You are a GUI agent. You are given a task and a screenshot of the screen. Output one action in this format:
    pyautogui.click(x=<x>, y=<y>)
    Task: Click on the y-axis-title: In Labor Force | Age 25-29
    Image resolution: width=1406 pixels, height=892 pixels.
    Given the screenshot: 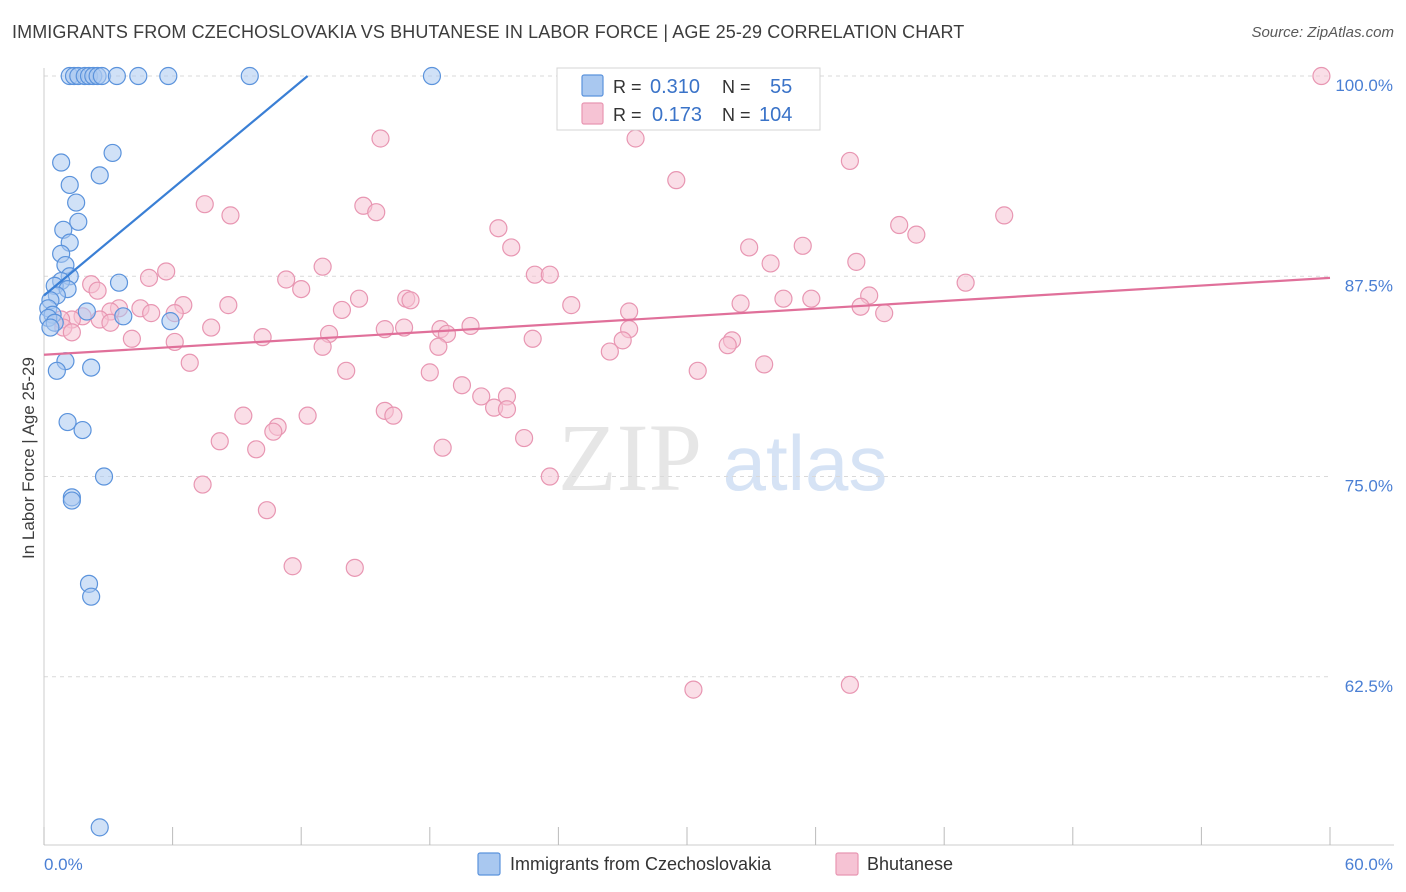 What is the action you would take?
    pyautogui.click(x=28, y=458)
    